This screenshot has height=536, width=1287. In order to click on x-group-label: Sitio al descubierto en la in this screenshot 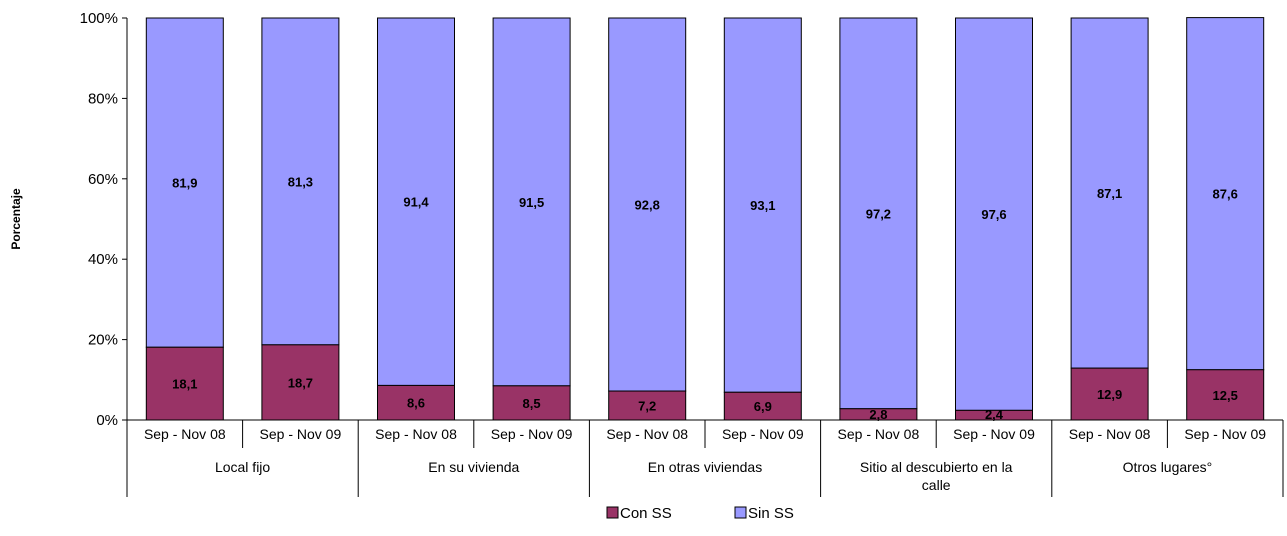, I will do `click(936, 467)`.